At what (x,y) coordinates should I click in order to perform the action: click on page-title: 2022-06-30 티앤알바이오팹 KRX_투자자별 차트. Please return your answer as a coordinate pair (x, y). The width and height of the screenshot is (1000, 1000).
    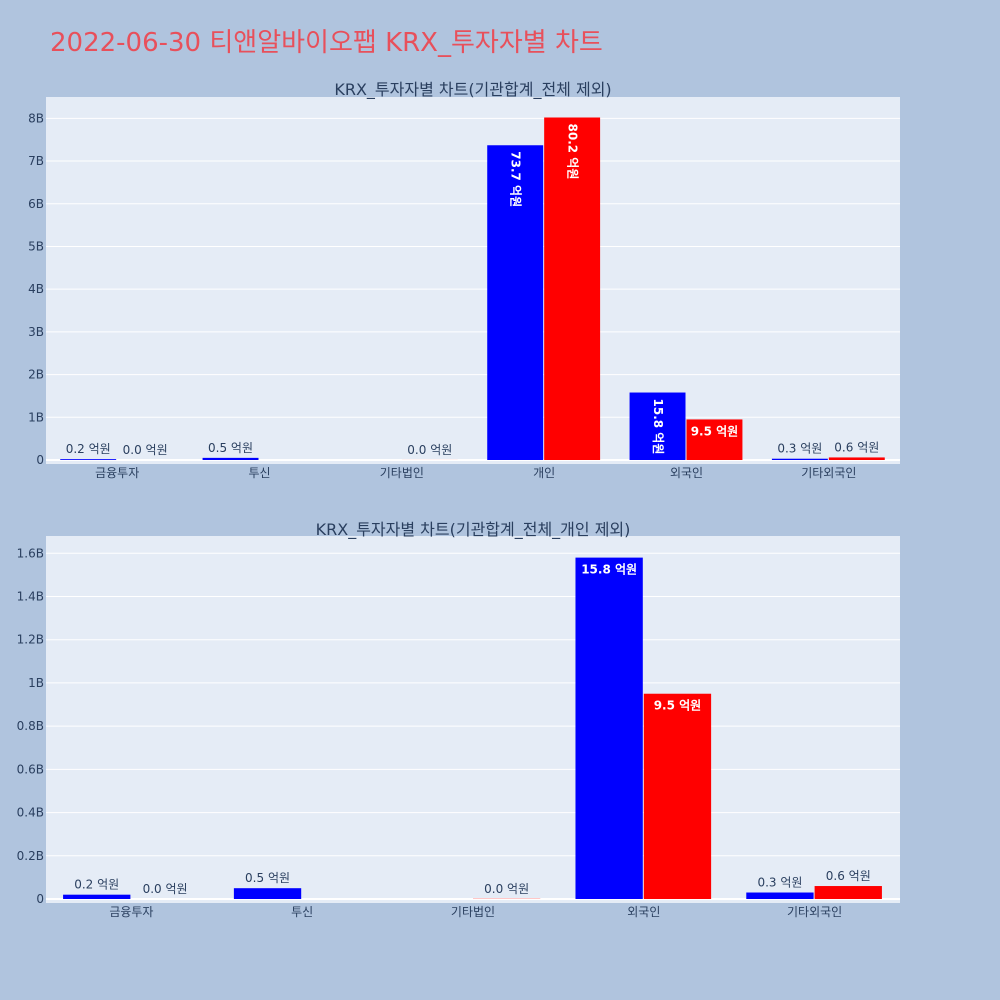
    Looking at the image, I should click on (326, 43).